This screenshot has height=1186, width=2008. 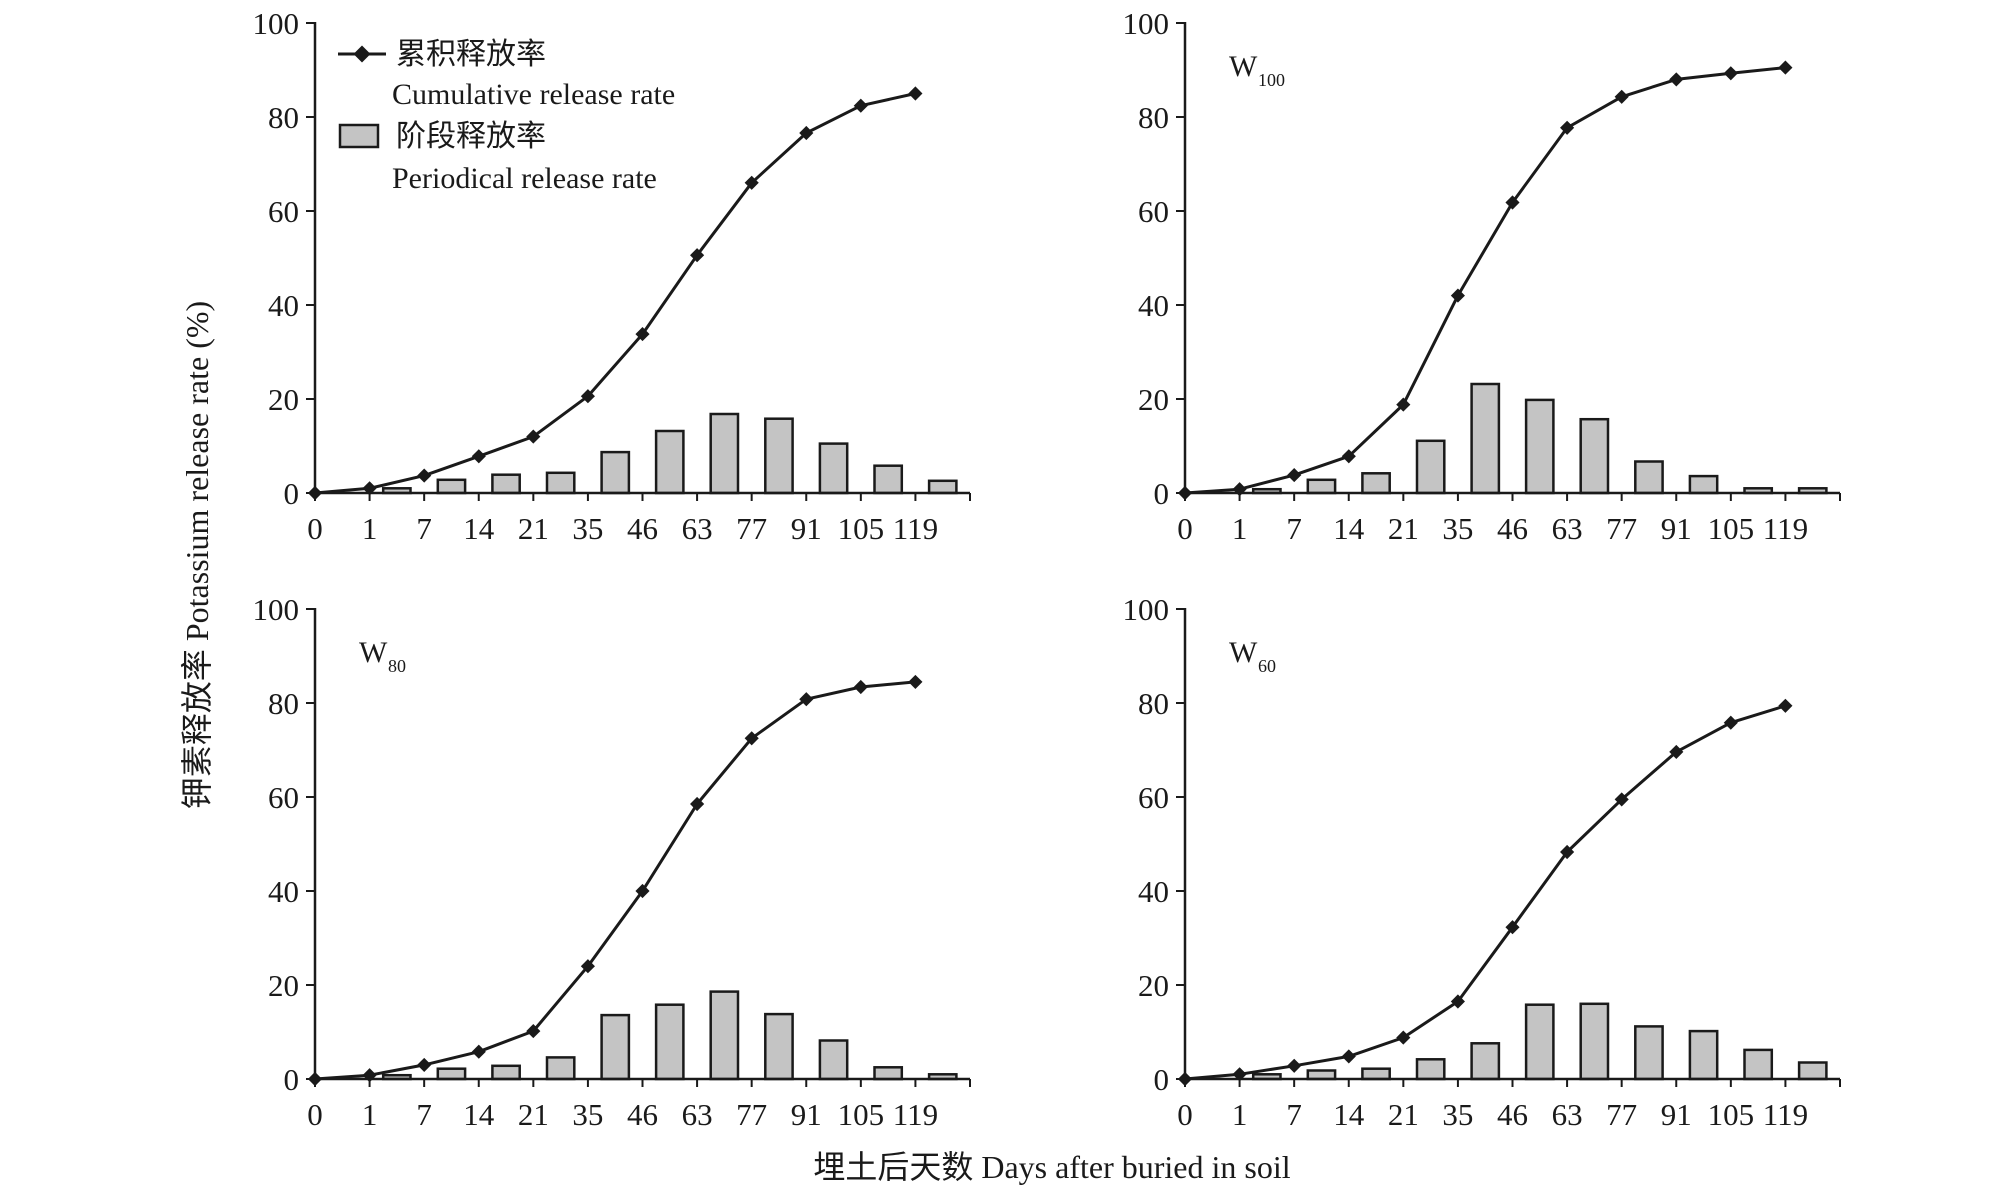 I want to click on legend-line-label-cn: 累积释放率, so click(x=471, y=54).